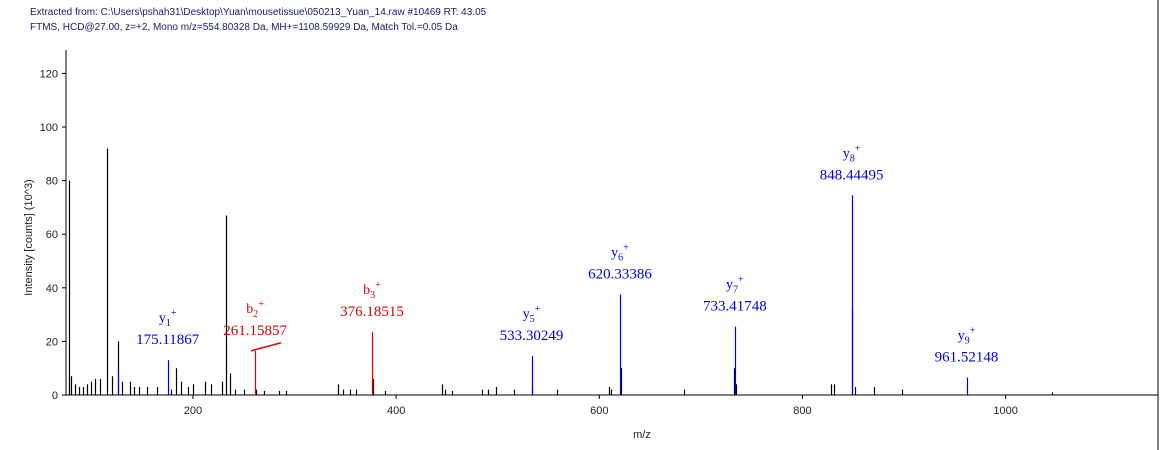 The width and height of the screenshot is (1166, 450). Describe the element at coordinates (396, 411) in the screenshot. I see `x-tick-label: 400` at that location.